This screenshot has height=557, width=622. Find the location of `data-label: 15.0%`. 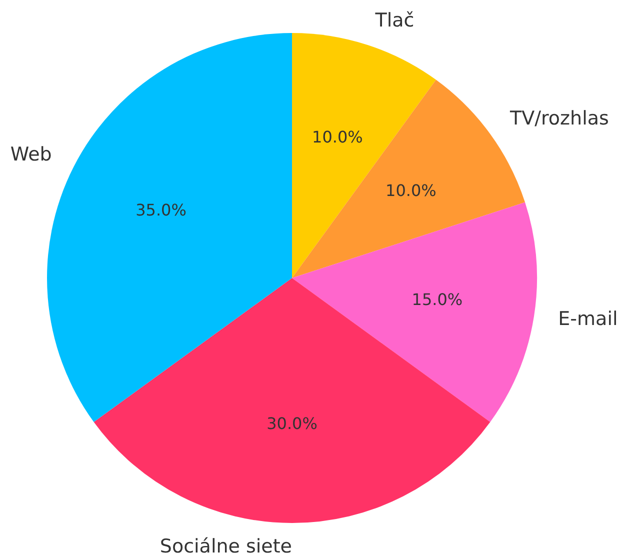

data-label: 15.0% is located at coordinates (437, 300).